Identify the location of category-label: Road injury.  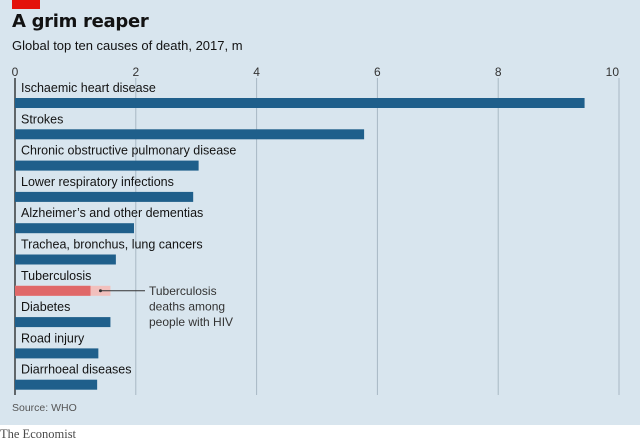
(53, 338).